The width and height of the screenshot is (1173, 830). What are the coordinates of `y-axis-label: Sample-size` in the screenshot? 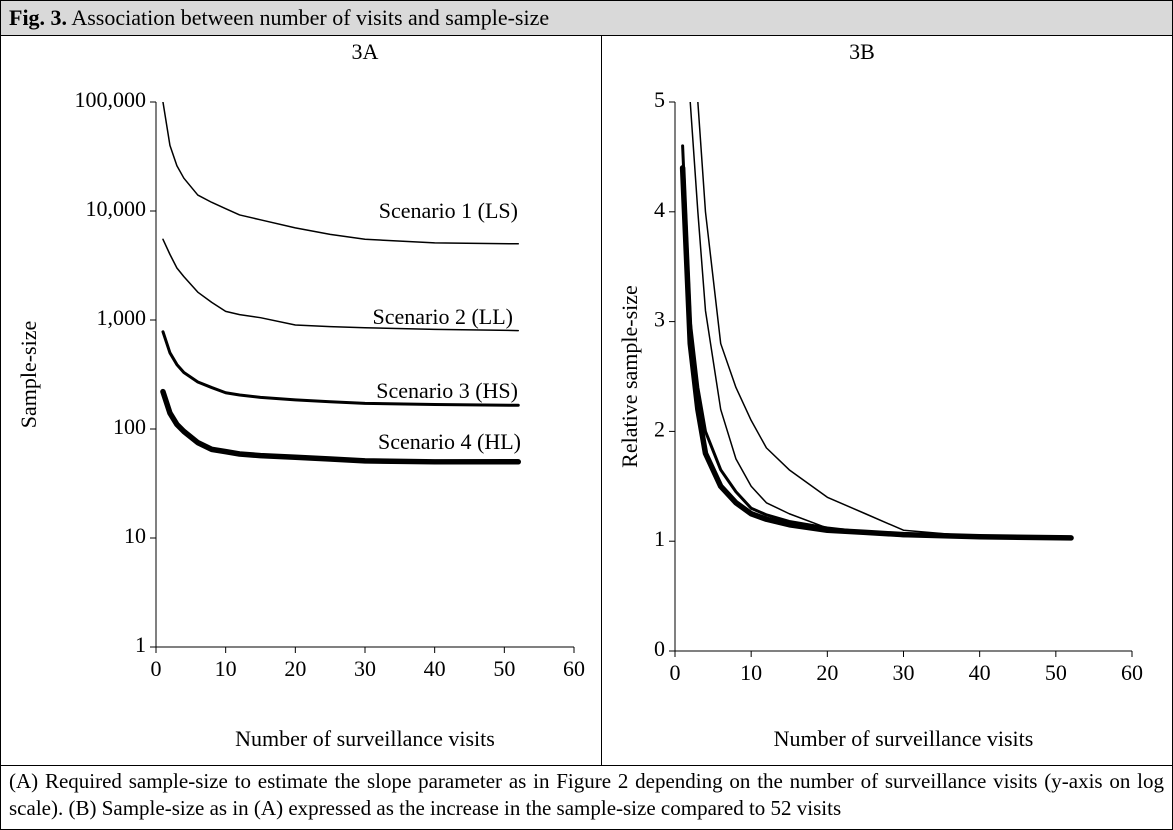 It's located at (28, 375).